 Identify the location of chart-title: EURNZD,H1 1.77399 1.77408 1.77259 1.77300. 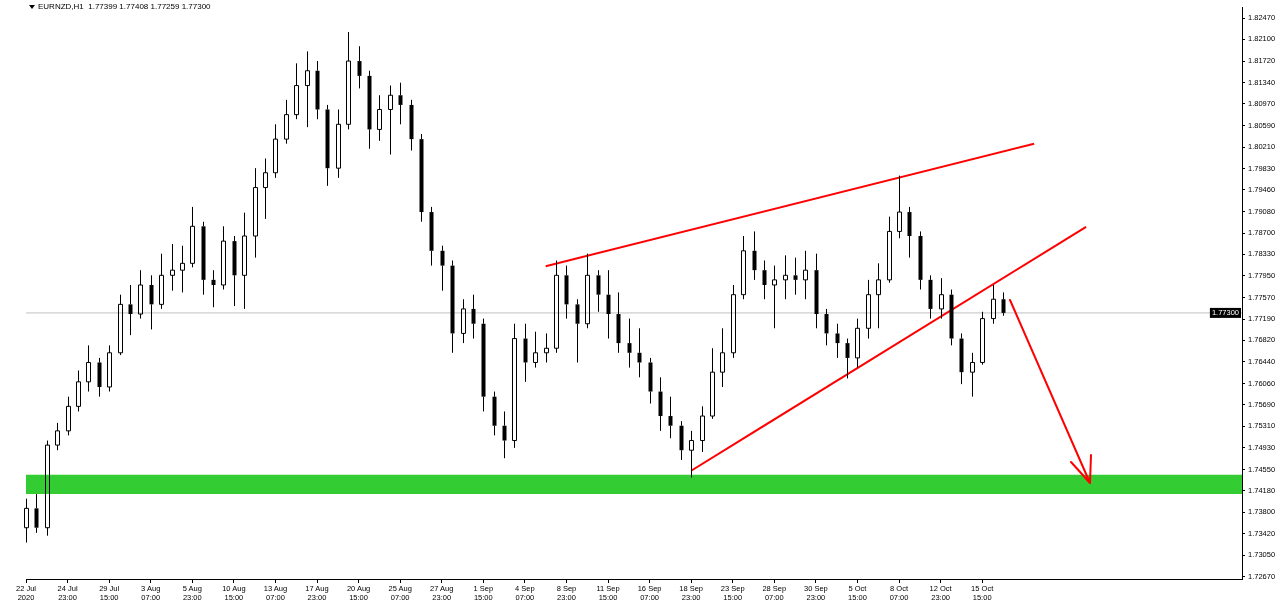
(124, 6).